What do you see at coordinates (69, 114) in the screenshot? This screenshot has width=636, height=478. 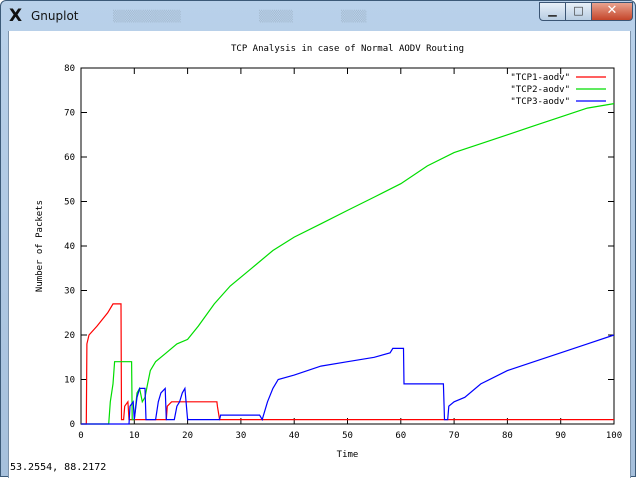 I see `y-tick-label: 70` at bounding box center [69, 114].